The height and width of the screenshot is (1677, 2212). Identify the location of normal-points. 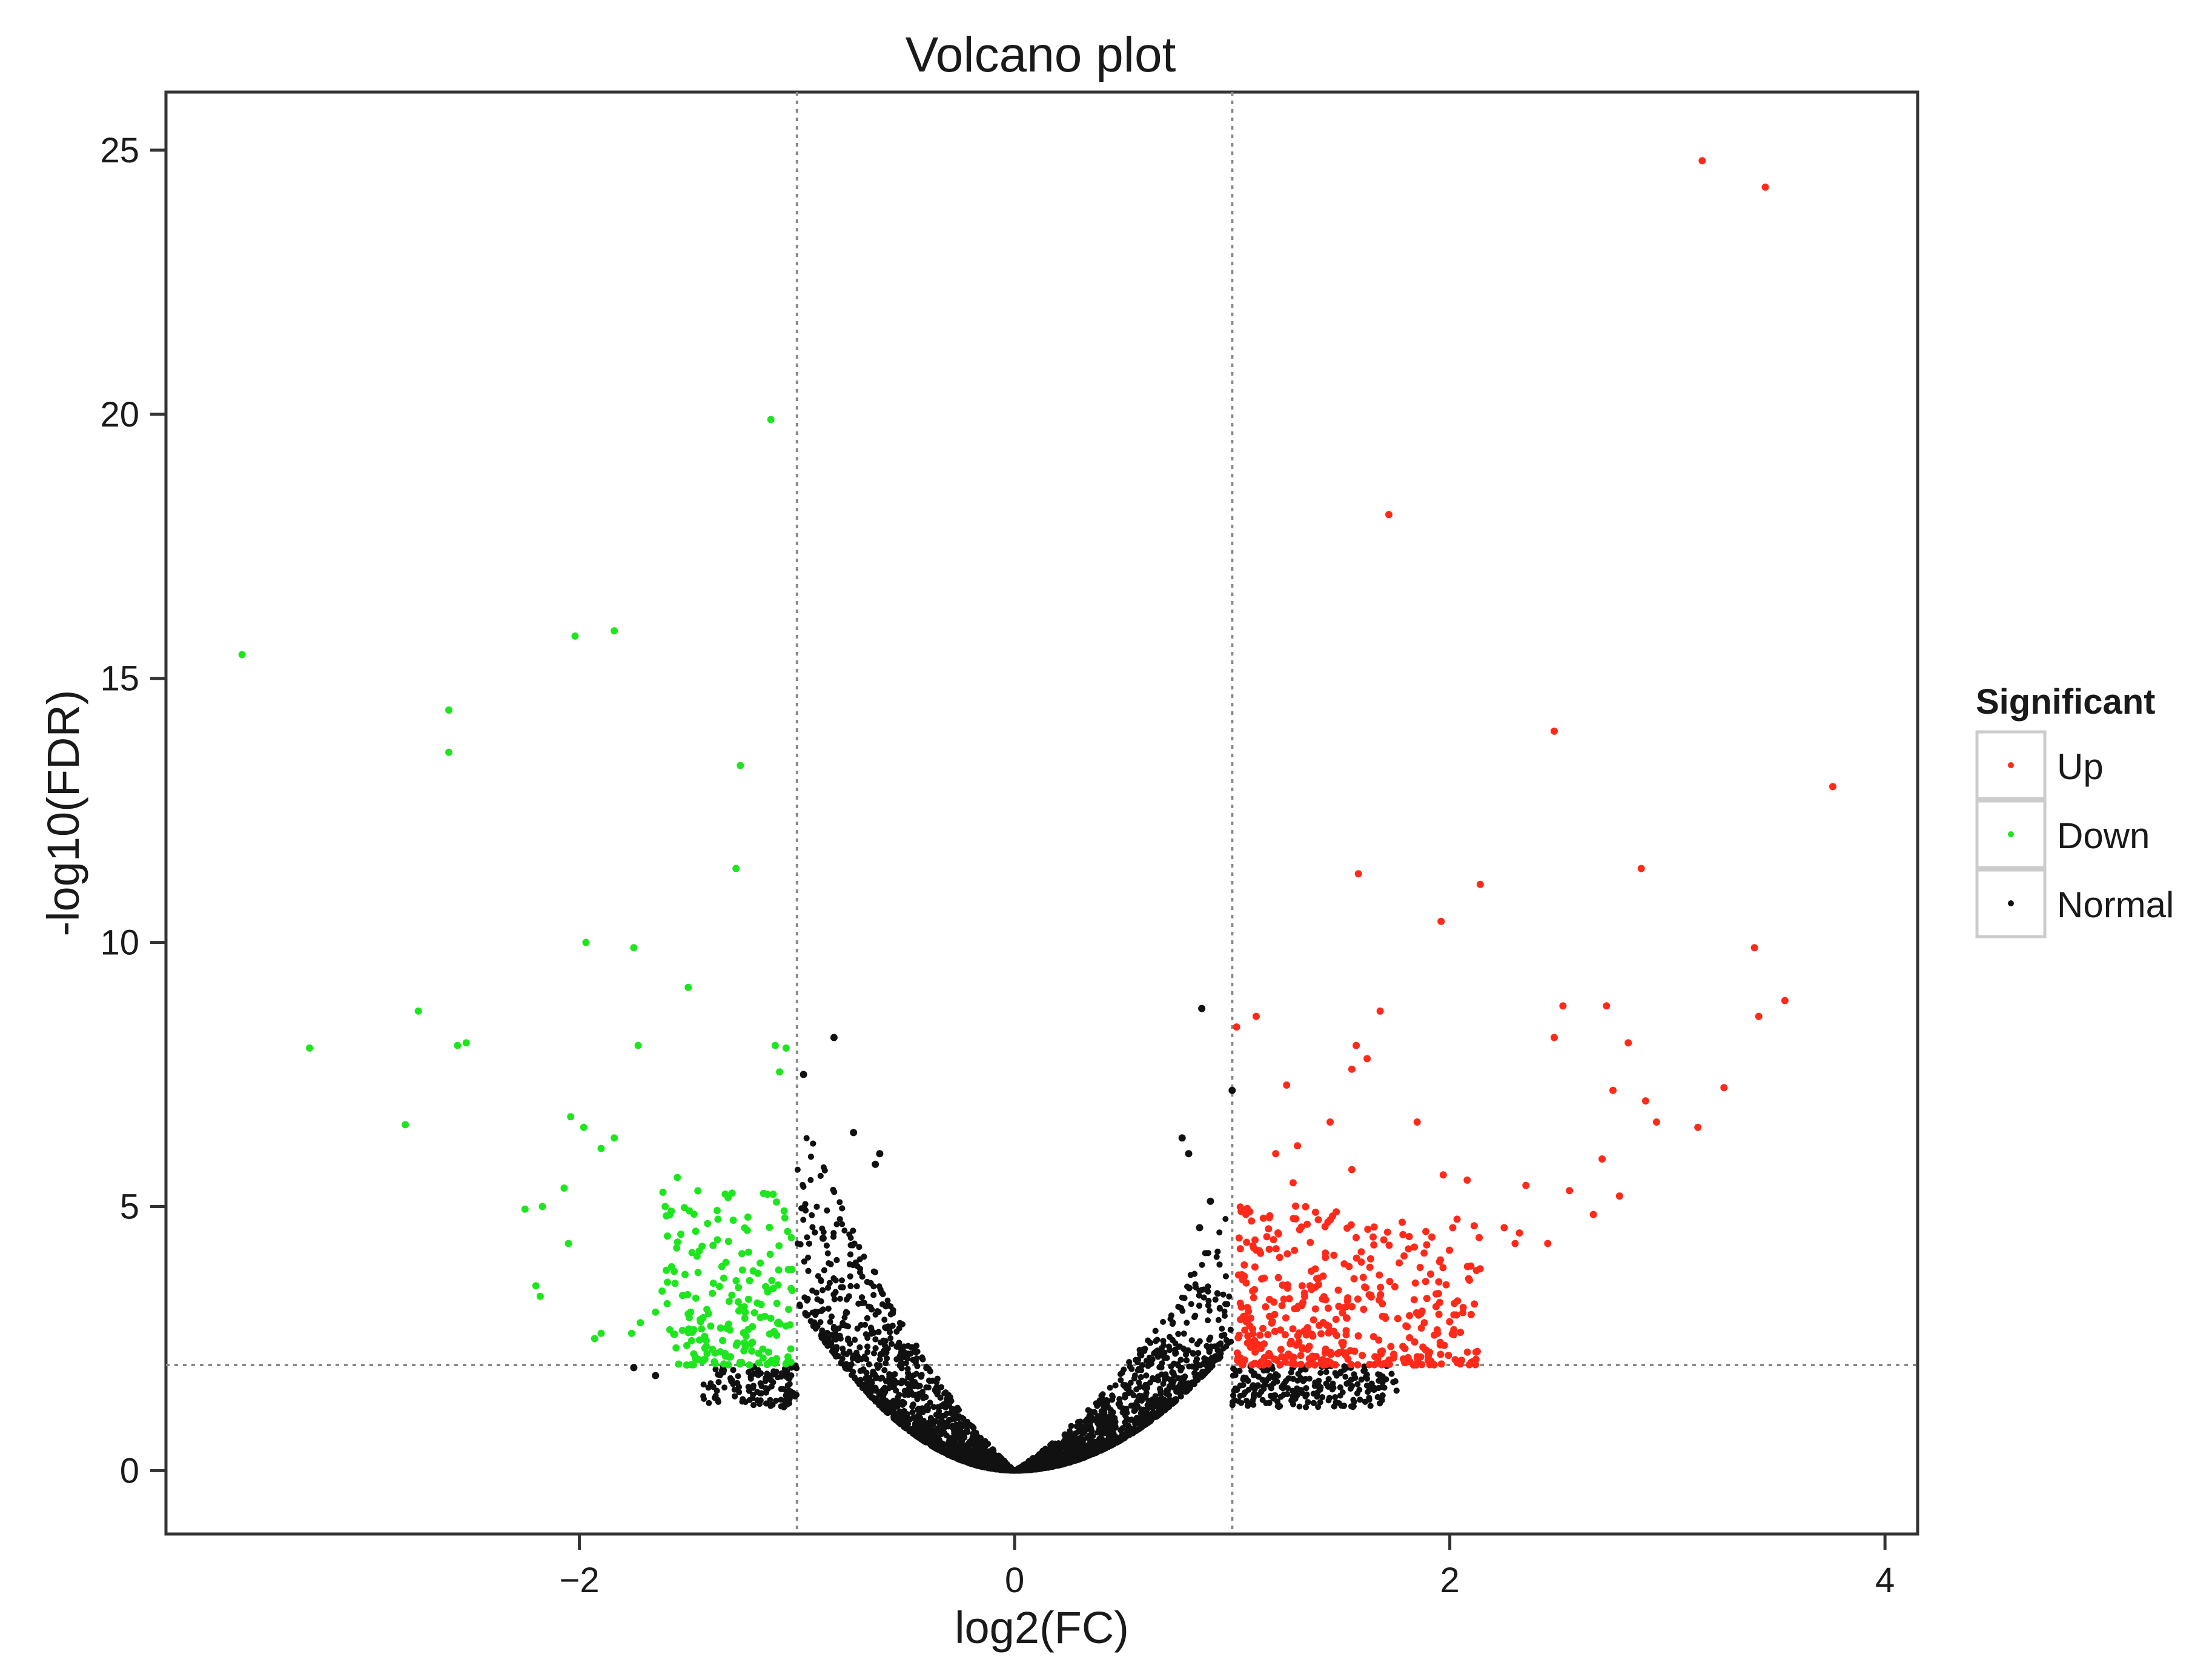
(1015, 1239).